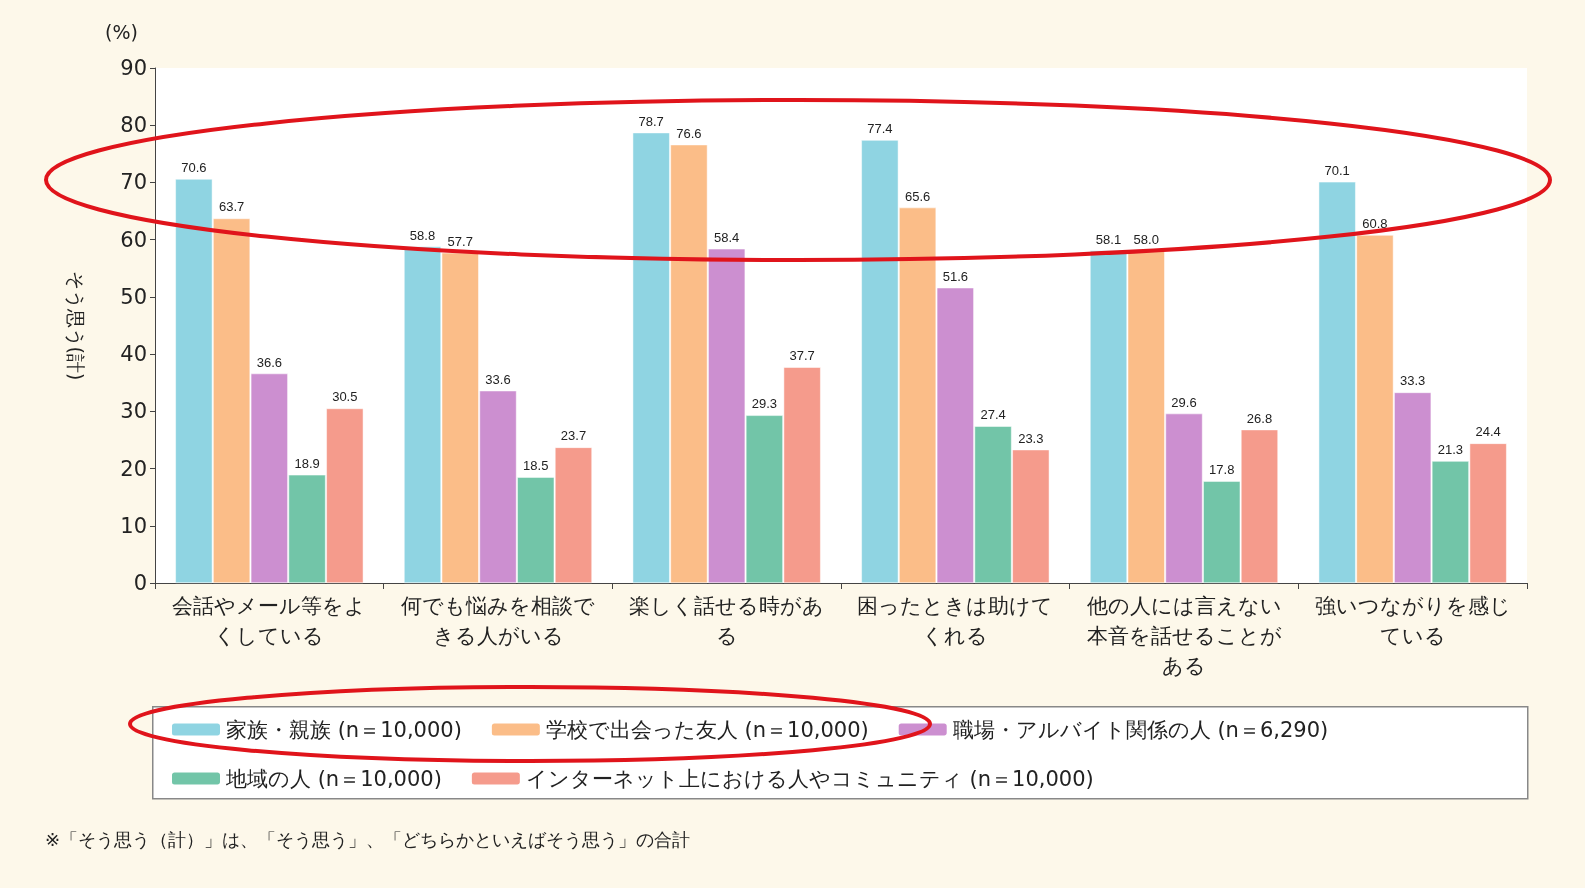 This screenshot has height=888, width=1585. What do you see at coordinates (368, 839) in the screenshot?
I see `text: ※「そう思う（計）」は、「そう思う」、「どちらかといえばそう思う」の合計` at bounding box center [368, 839].